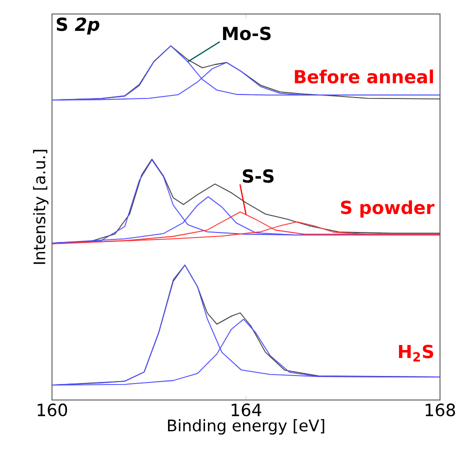 The height and width of the screenshot is (450, 465). Describe the element at coordinates (416, 353) in the screenshot. I see `series-label: H$_{2}$S` at that location.